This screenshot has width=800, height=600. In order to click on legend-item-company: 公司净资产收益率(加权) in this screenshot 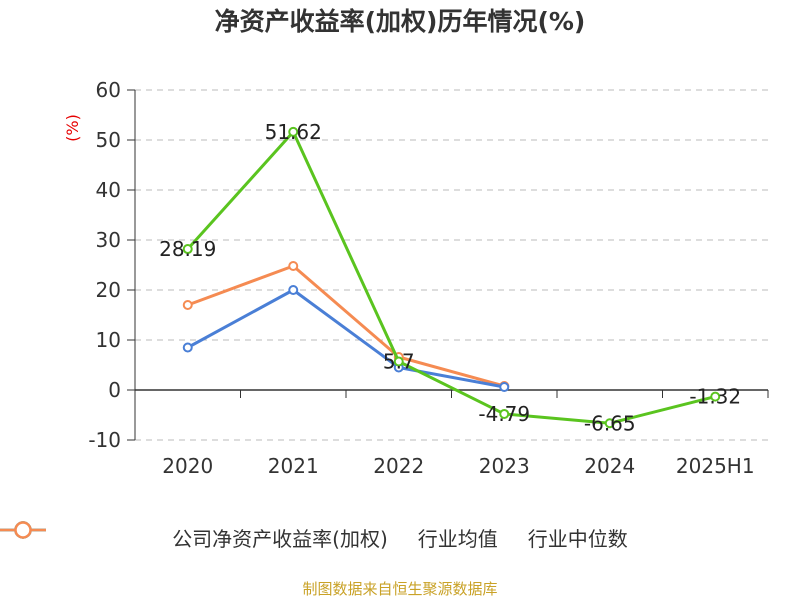, I will do `click(194, 536)`.